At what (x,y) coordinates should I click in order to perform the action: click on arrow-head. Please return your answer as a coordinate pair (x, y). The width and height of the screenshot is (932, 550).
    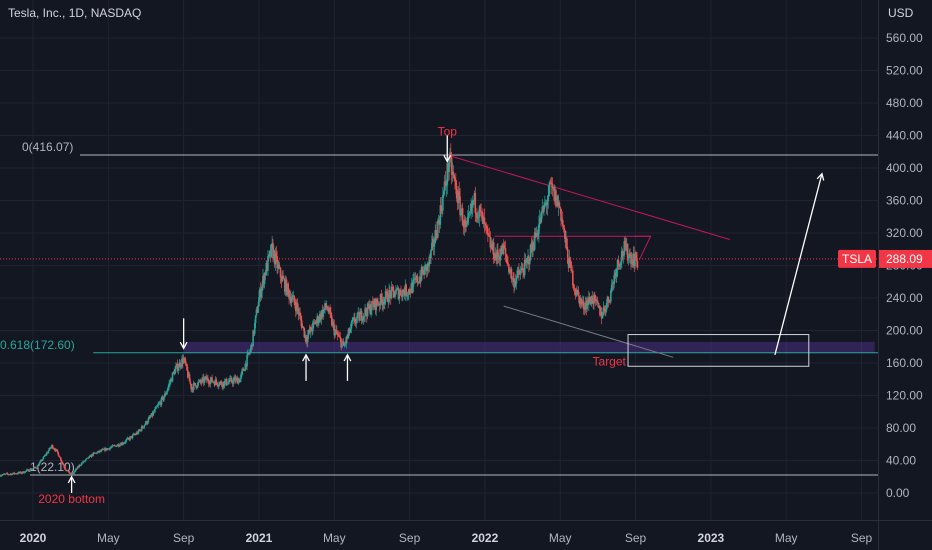
    Looking at the image, I should click on (71, 479).